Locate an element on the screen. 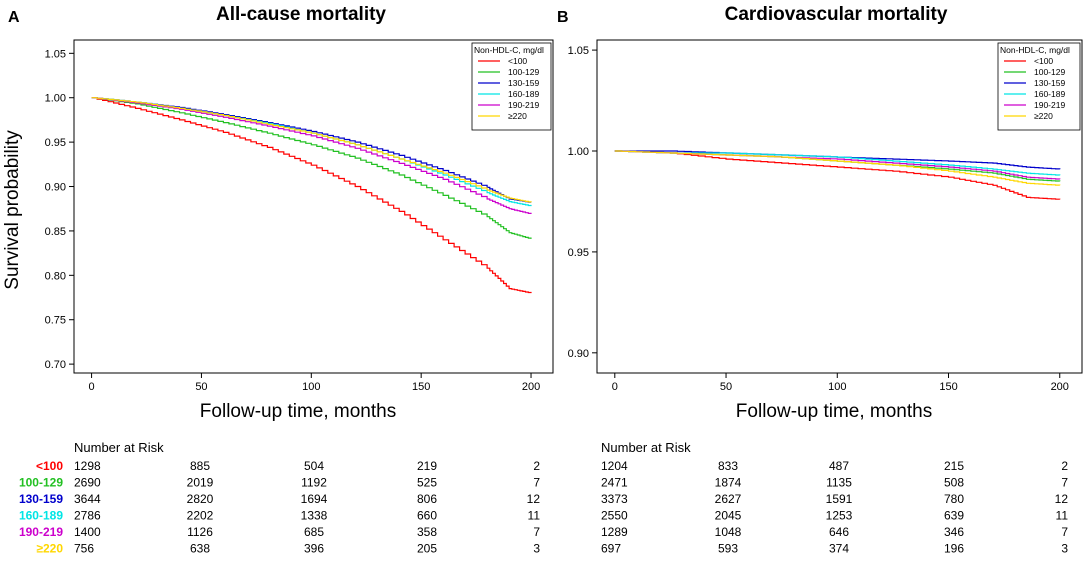  panel-a-title: All-cause mortality is located at coordinates (301, 14).